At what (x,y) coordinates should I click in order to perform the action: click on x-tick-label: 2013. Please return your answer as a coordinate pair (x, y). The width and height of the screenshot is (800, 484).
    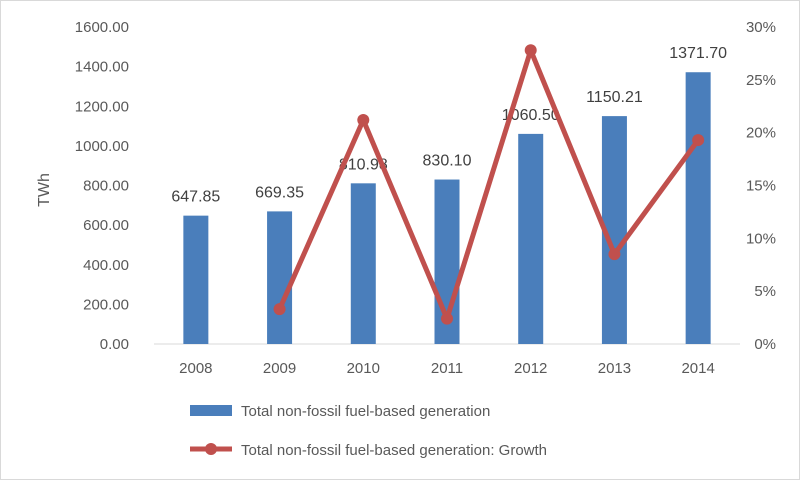
    Looking at the image, I should click on (614, 368).